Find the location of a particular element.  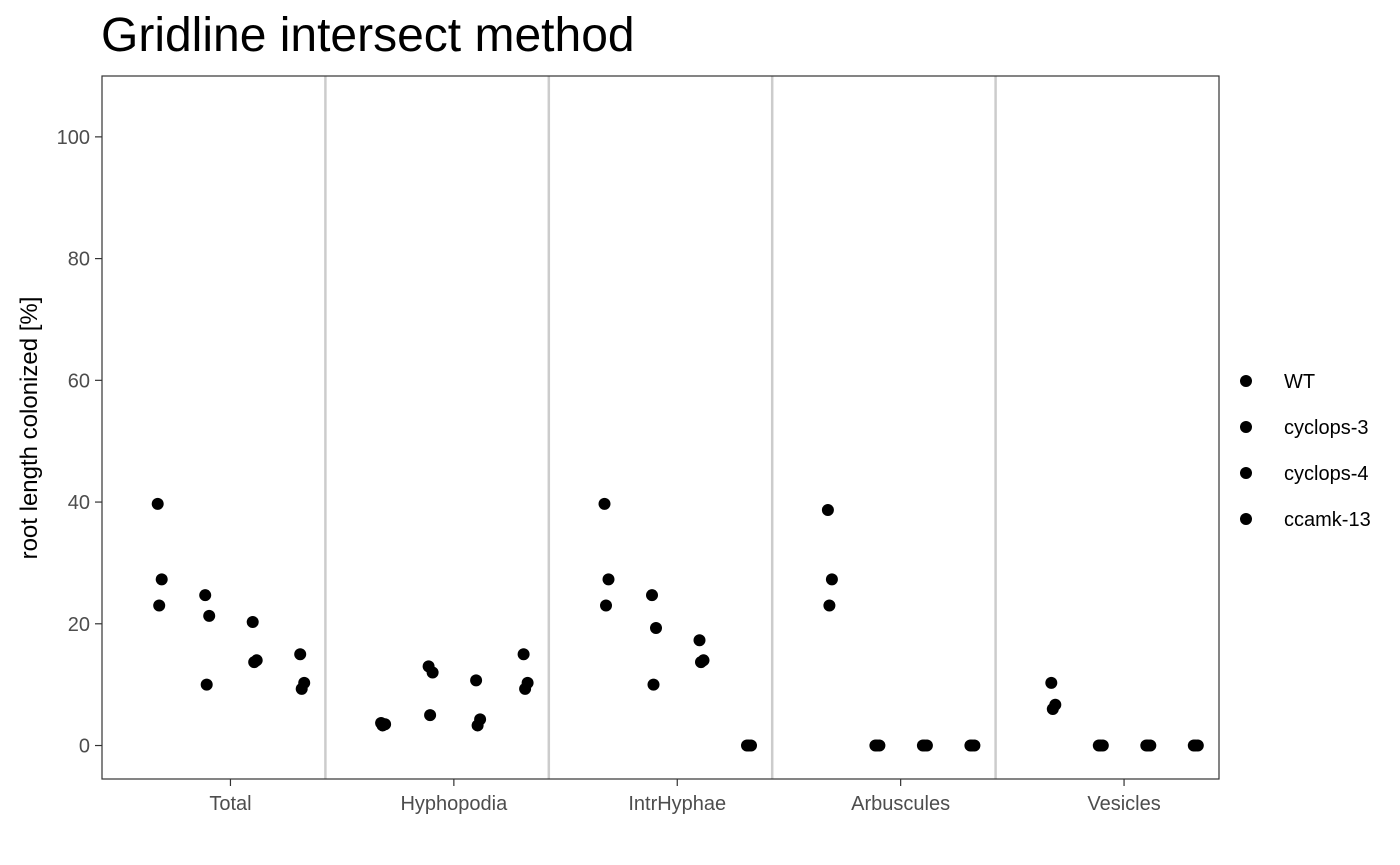

y-tick-label: 80 is located at coordinates (79, 260).